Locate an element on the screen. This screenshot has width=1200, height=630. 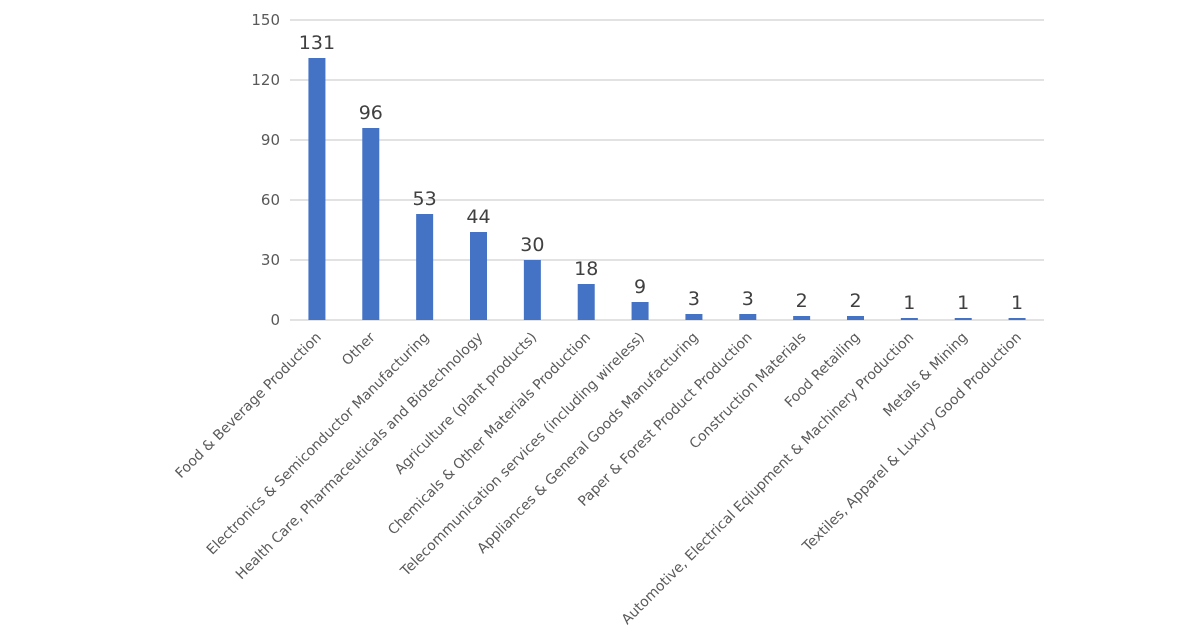
y-tick-label: 30 is located at coordinates (270, 260).